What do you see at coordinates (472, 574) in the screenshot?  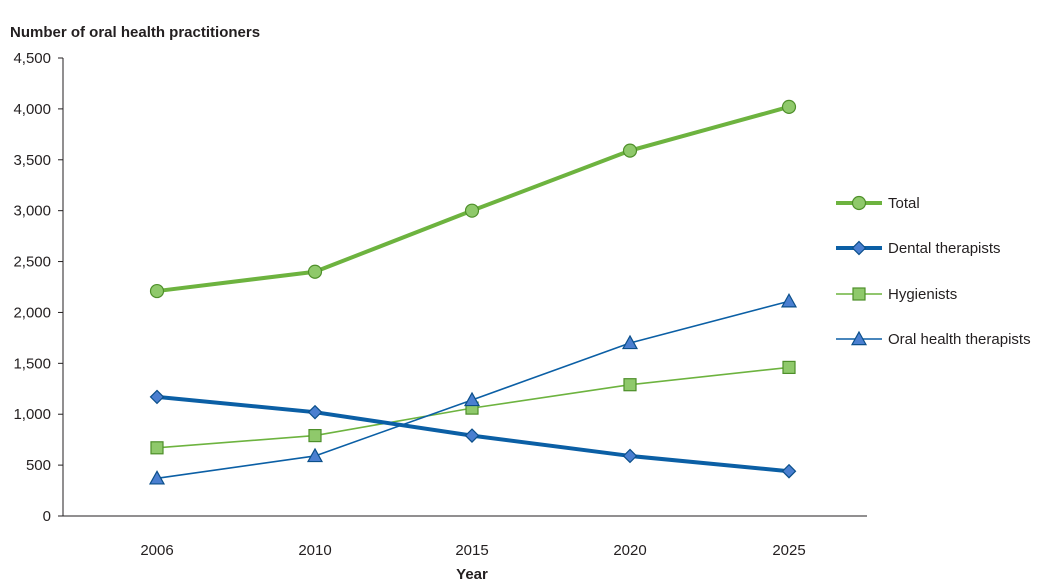 I see `x-axis-title: Year` at bounding box center [472, 574].